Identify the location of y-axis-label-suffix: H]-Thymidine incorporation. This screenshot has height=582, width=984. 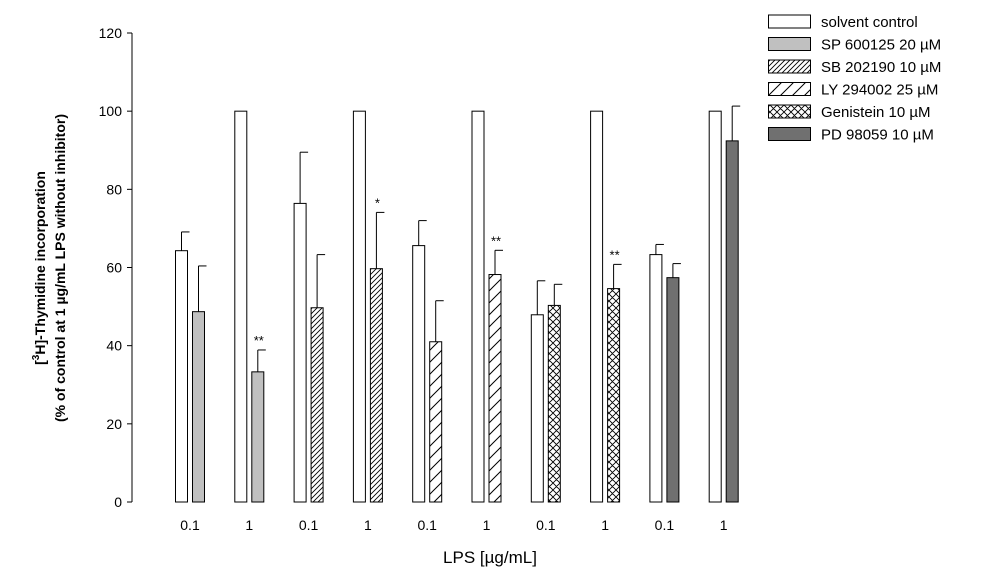
(40, 263).